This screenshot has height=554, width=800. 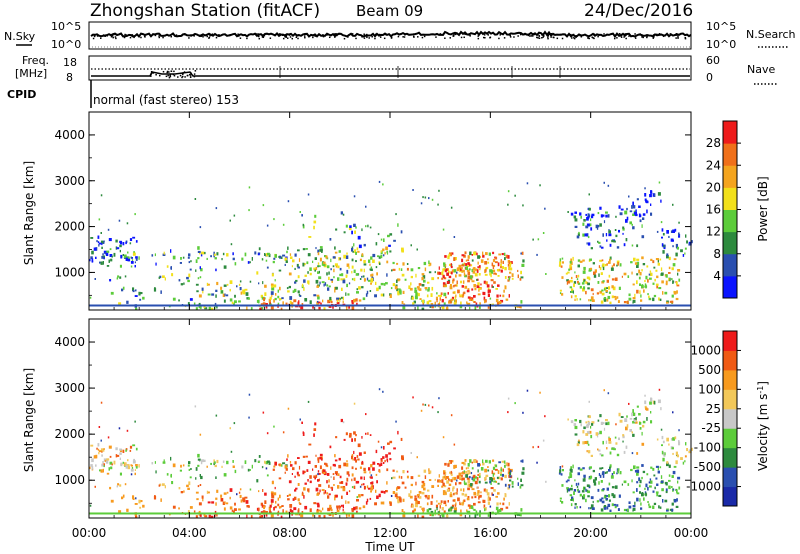 What do you see at coordinates (20, 36) in the screenshot?
I see `noise-sky-label: N.Sky` at bounding box center [20, 36].